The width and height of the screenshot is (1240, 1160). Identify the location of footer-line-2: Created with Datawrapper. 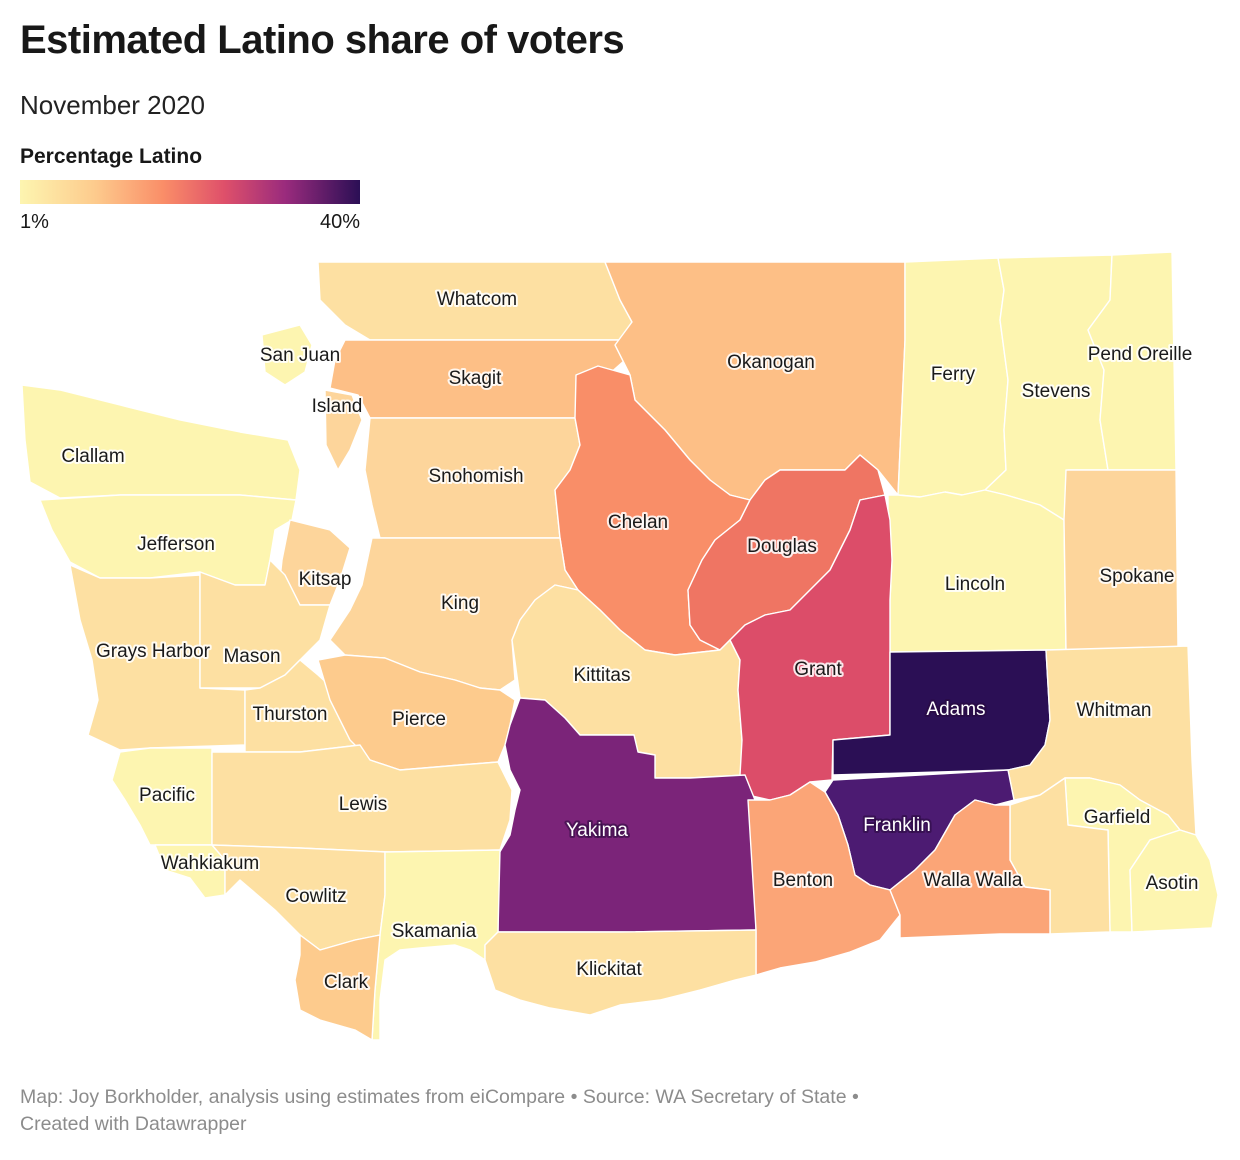
(133, 1124).